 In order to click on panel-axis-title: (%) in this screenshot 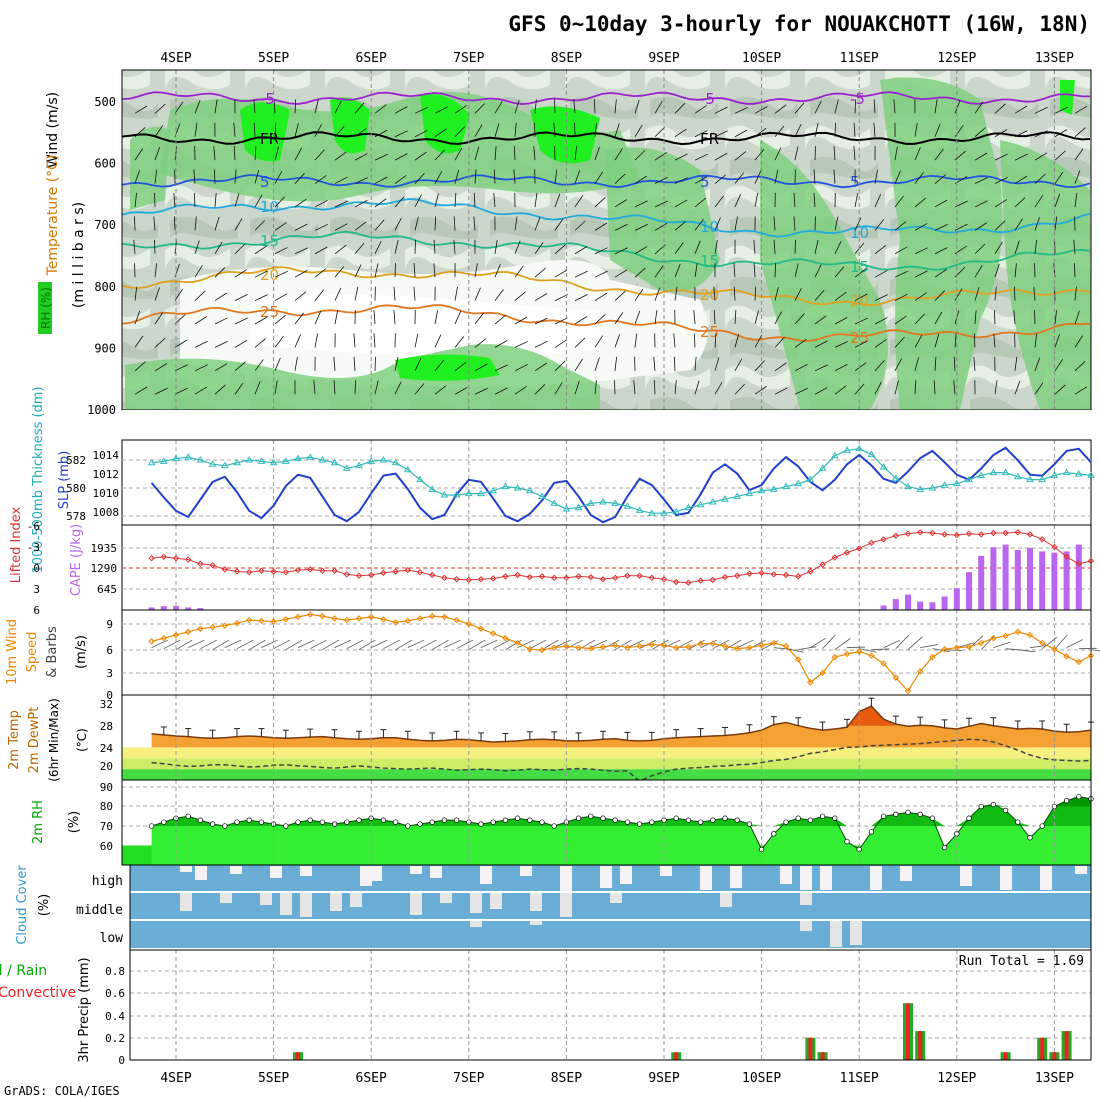, I will do `click(74, 822)`.